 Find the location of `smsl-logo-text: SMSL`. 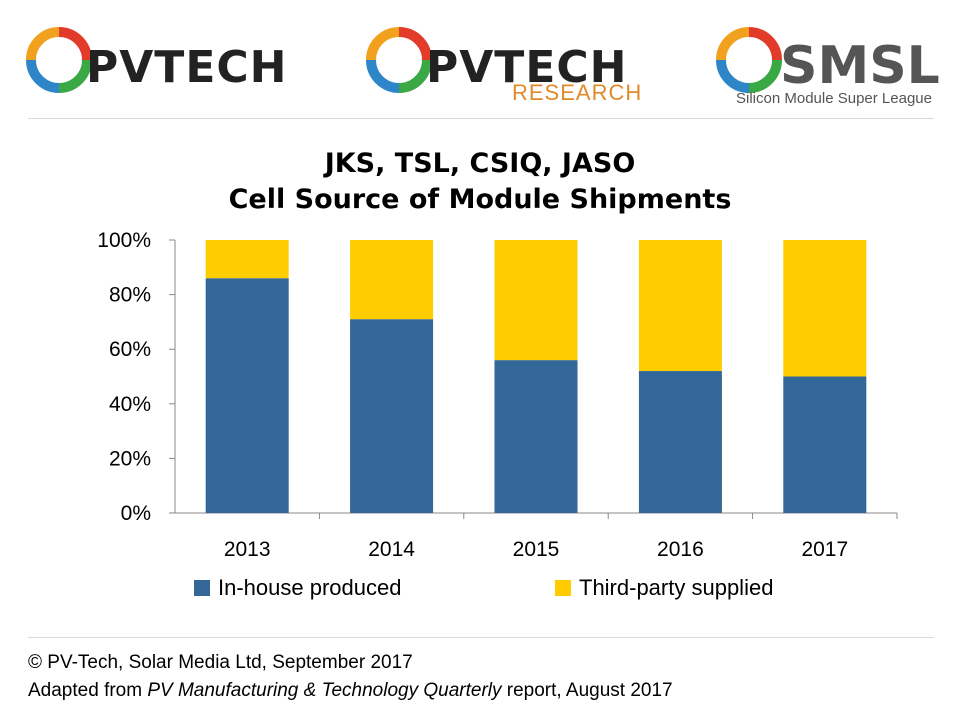

smsl-logo-text: SMSL is located at coordinates (860, 66).